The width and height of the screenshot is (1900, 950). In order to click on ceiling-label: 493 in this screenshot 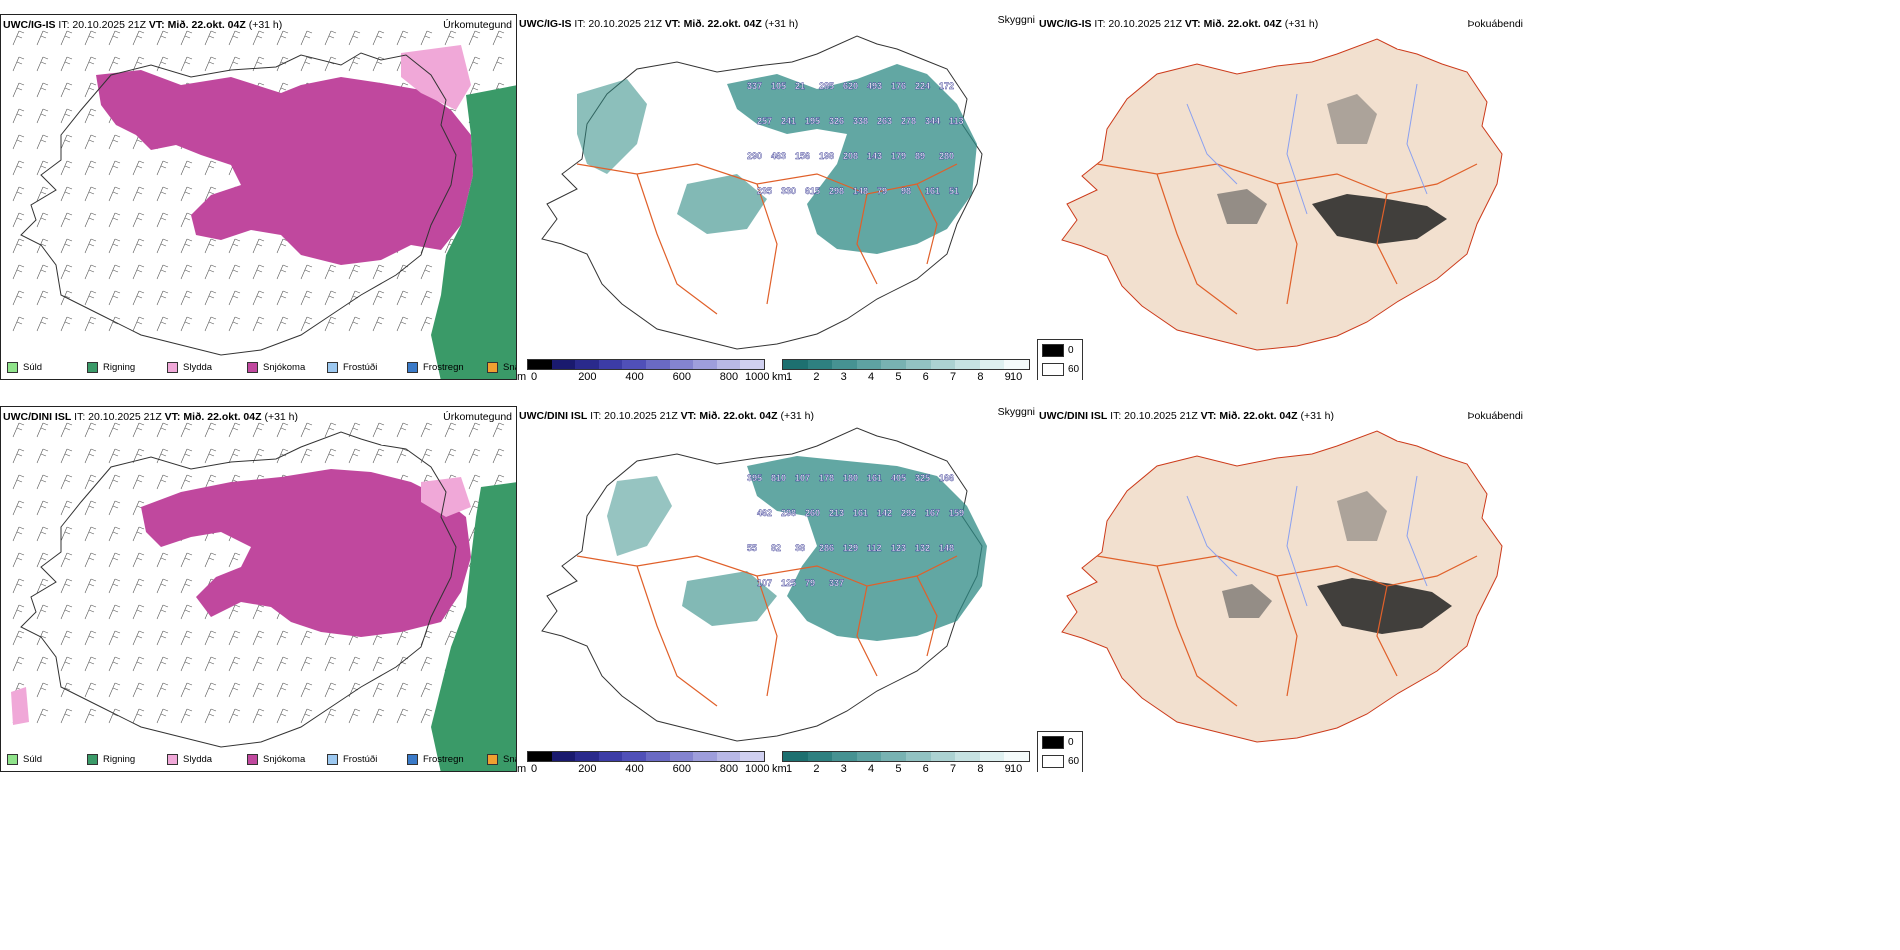, I will do `click(874, 86)`.